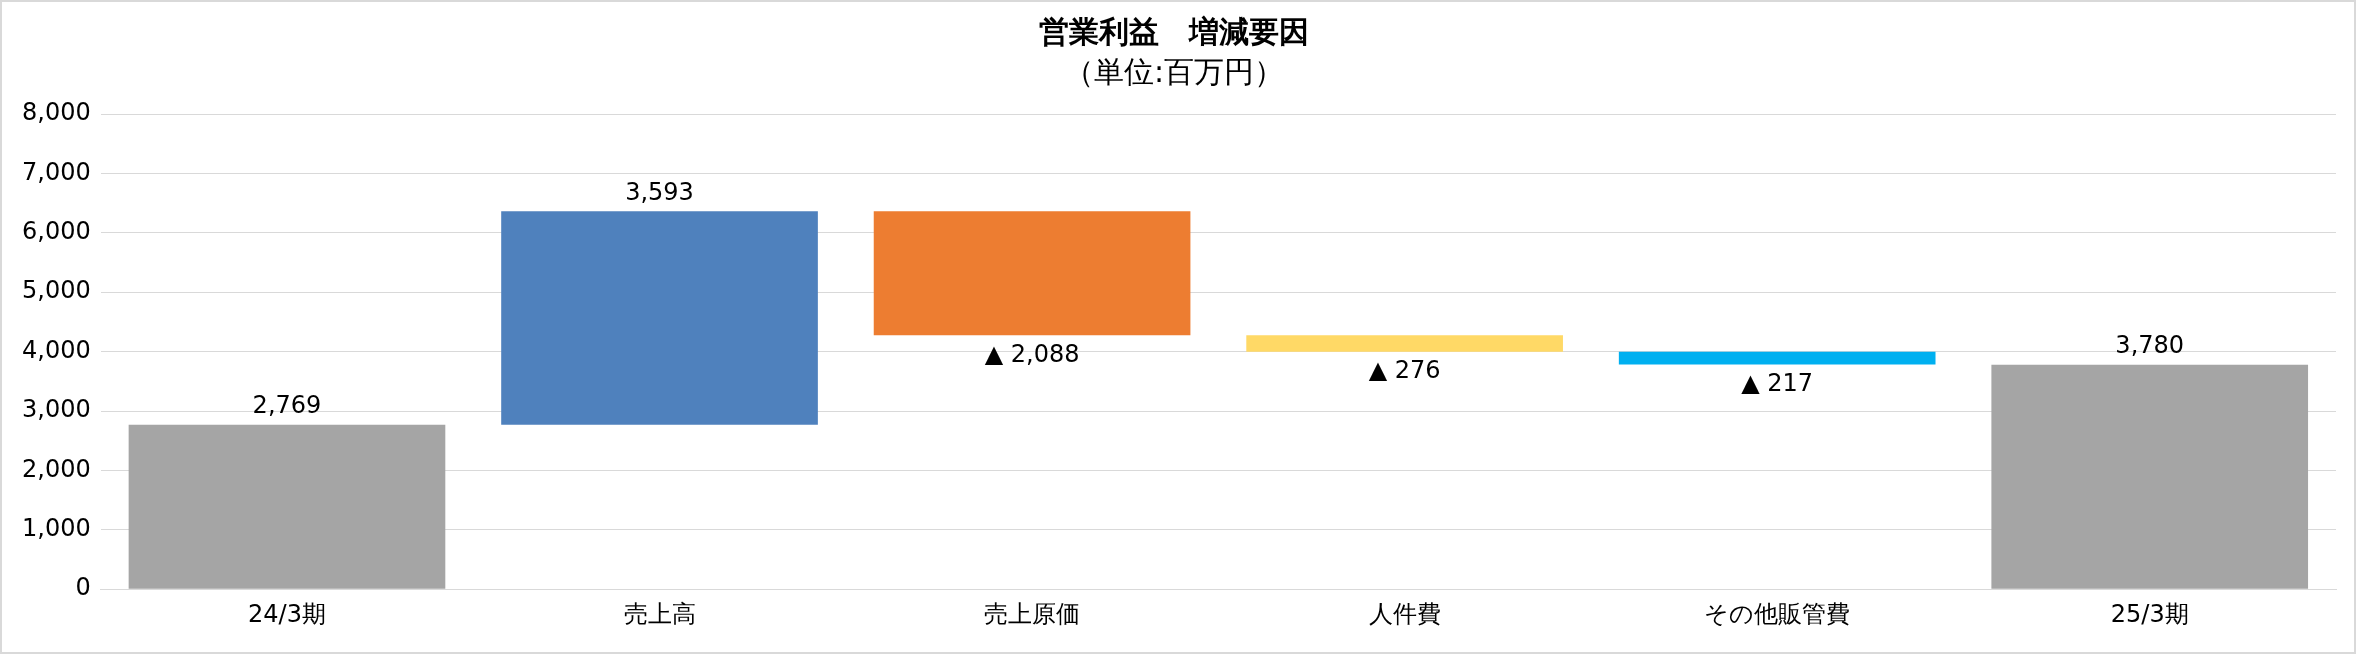 The height and width of the screenshot is (654, 2356). I want to click on y-tick-label: 0, so click(83, 587).